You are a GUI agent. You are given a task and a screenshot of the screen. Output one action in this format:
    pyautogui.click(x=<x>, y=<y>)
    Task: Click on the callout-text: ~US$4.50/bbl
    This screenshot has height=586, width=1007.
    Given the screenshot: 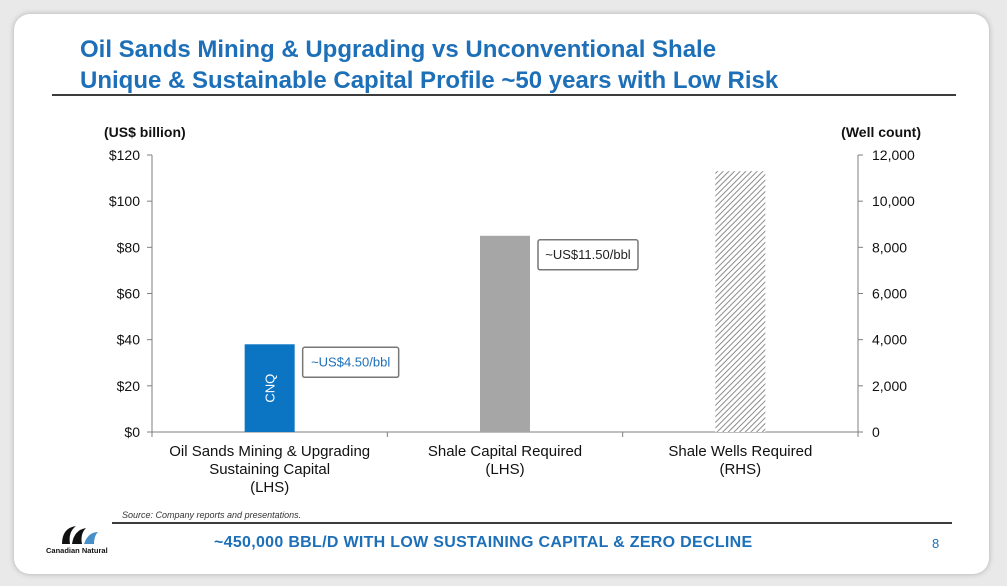 What is the action you would take?
    pyautogui.click(x=350, y=361)
    